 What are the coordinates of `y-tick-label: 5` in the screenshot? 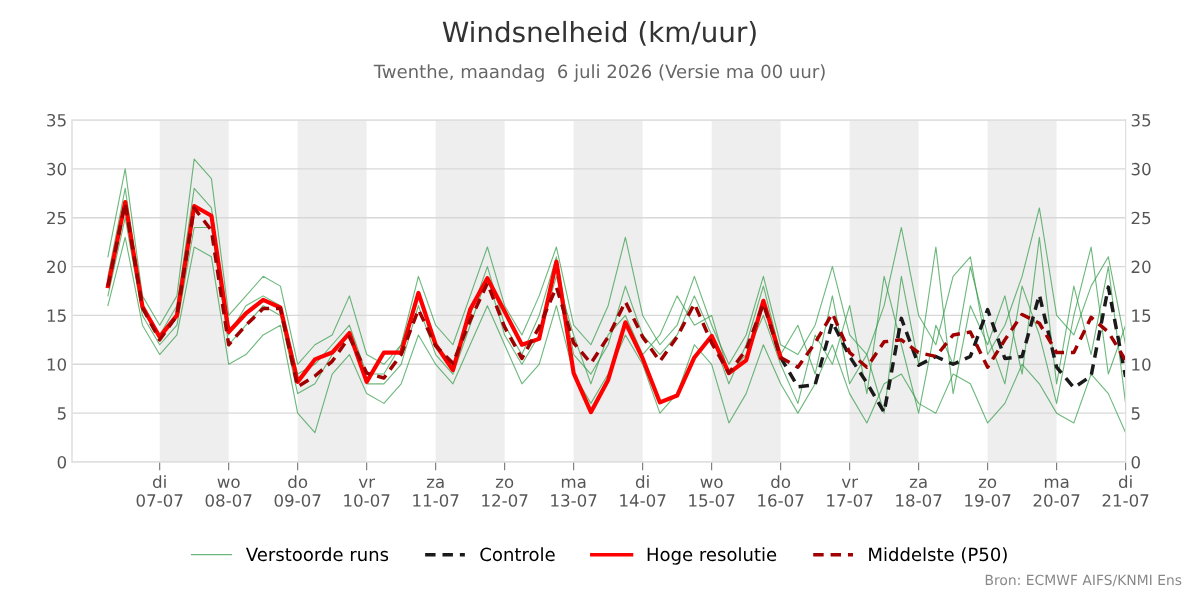 It's located at (61, 413).